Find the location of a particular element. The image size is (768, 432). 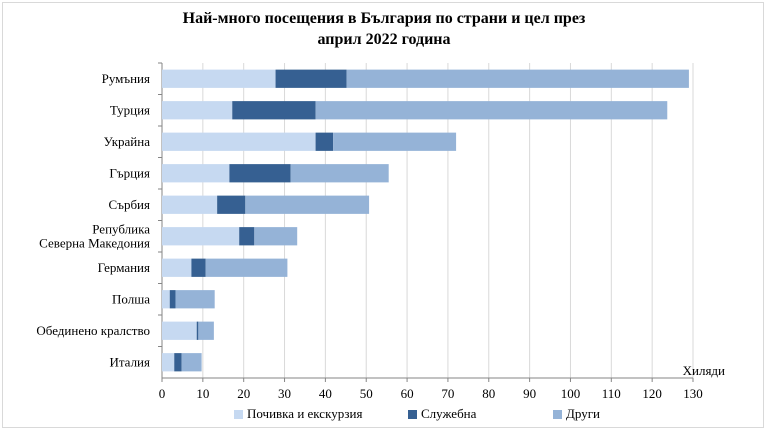

x-tick-label: 60 is located at coordinates (407, 393).